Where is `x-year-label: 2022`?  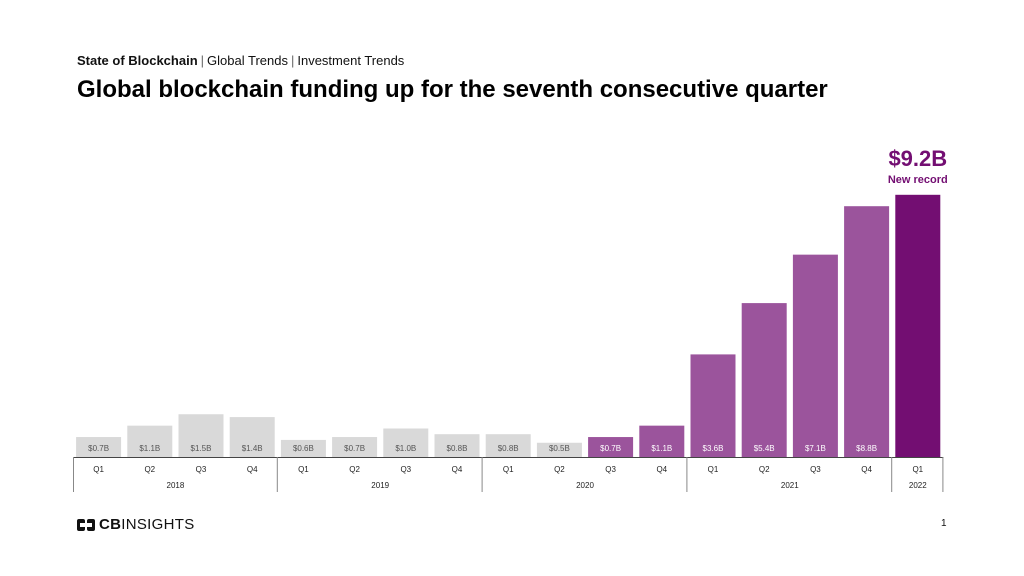 x-year-label: 2022 is located at coordinates (918, 485).